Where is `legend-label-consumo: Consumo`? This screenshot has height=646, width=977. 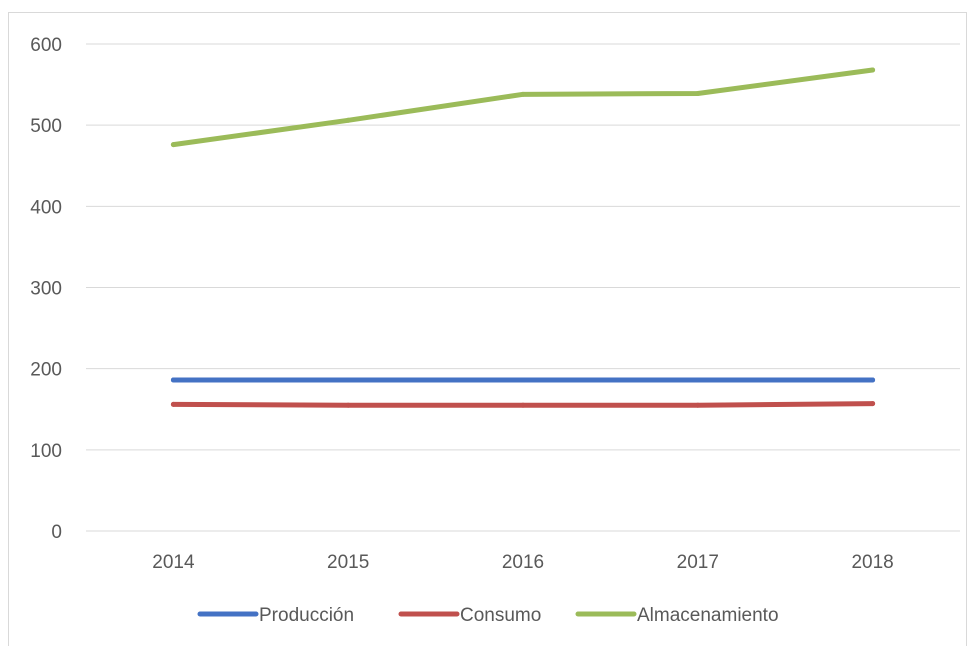 legend-label-consumo: Consumo is located at coordinates (500, 615).